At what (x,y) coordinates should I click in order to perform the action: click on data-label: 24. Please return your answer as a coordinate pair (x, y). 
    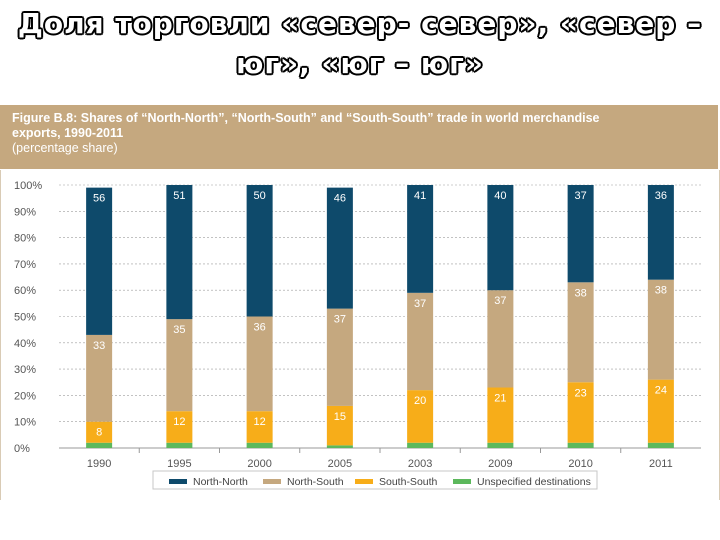
    Looking at the image, I should click on (661, 391).